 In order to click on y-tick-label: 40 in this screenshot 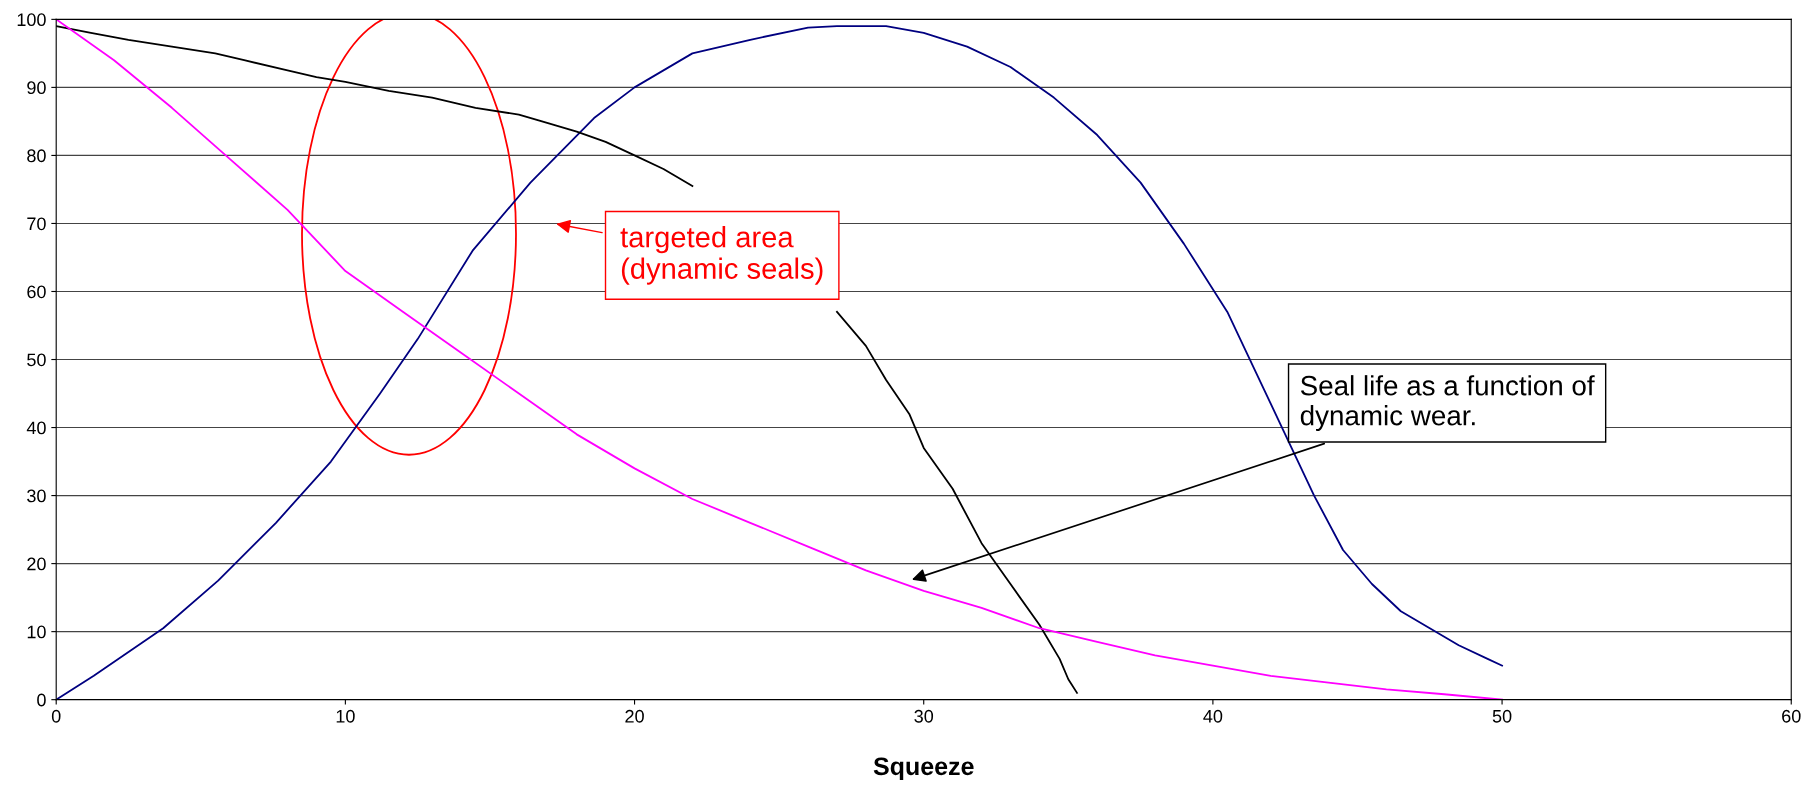, I will do `click(36, 428)`.